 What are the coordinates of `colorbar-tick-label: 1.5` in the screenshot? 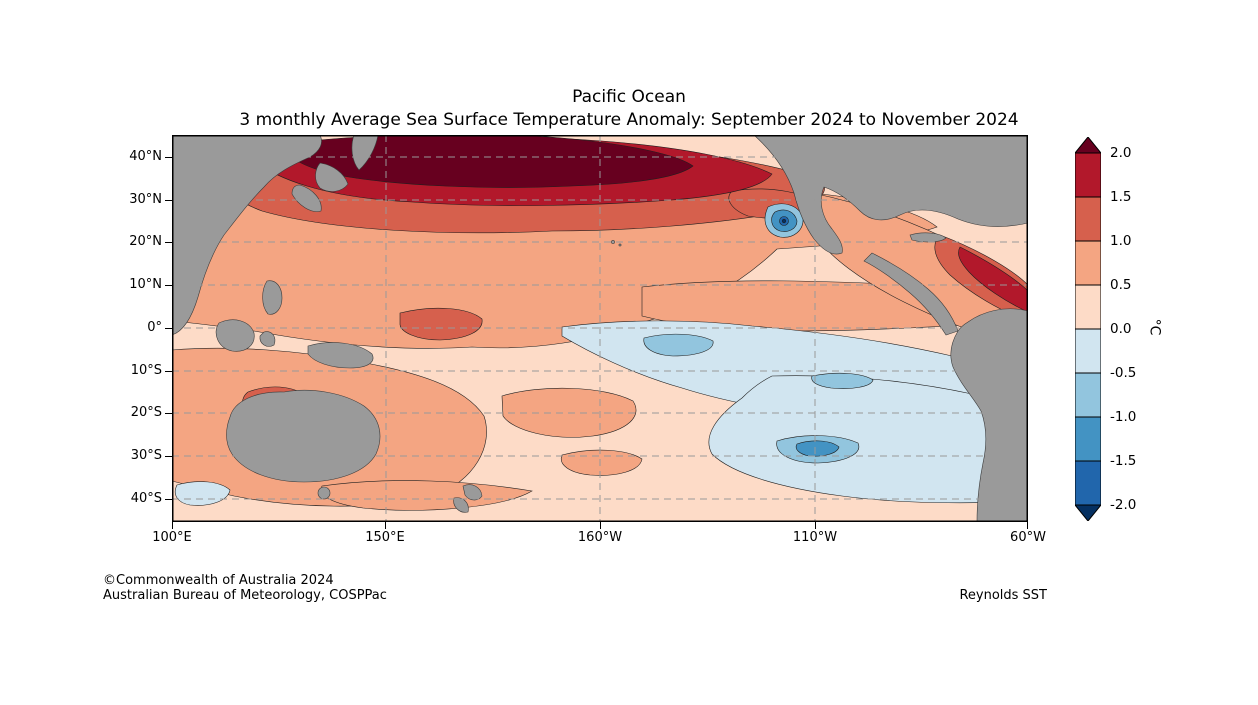 It's located at (1121, 197).